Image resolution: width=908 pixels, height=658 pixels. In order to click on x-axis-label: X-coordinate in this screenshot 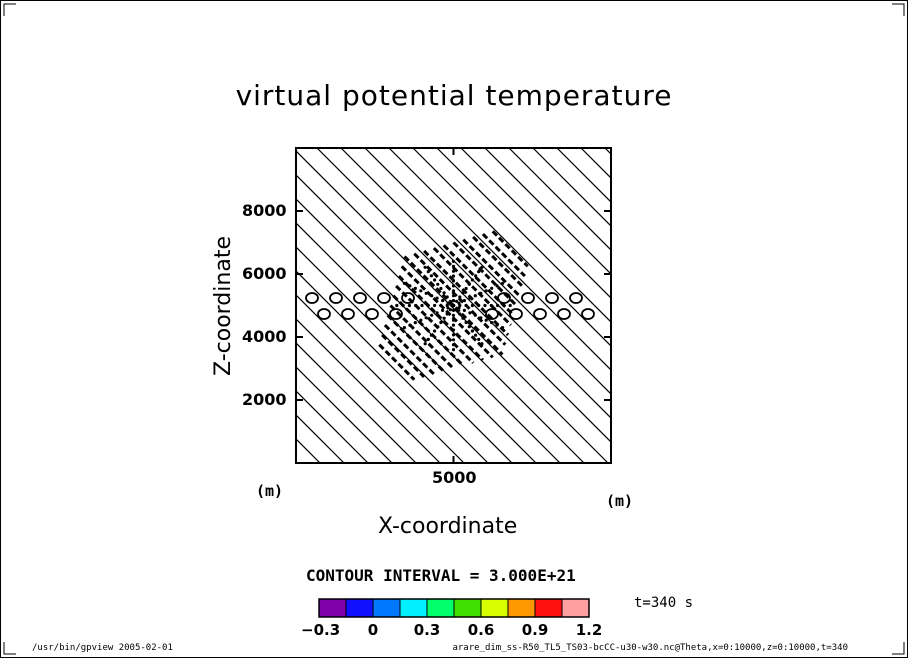, I will do `click(448, 526)`.